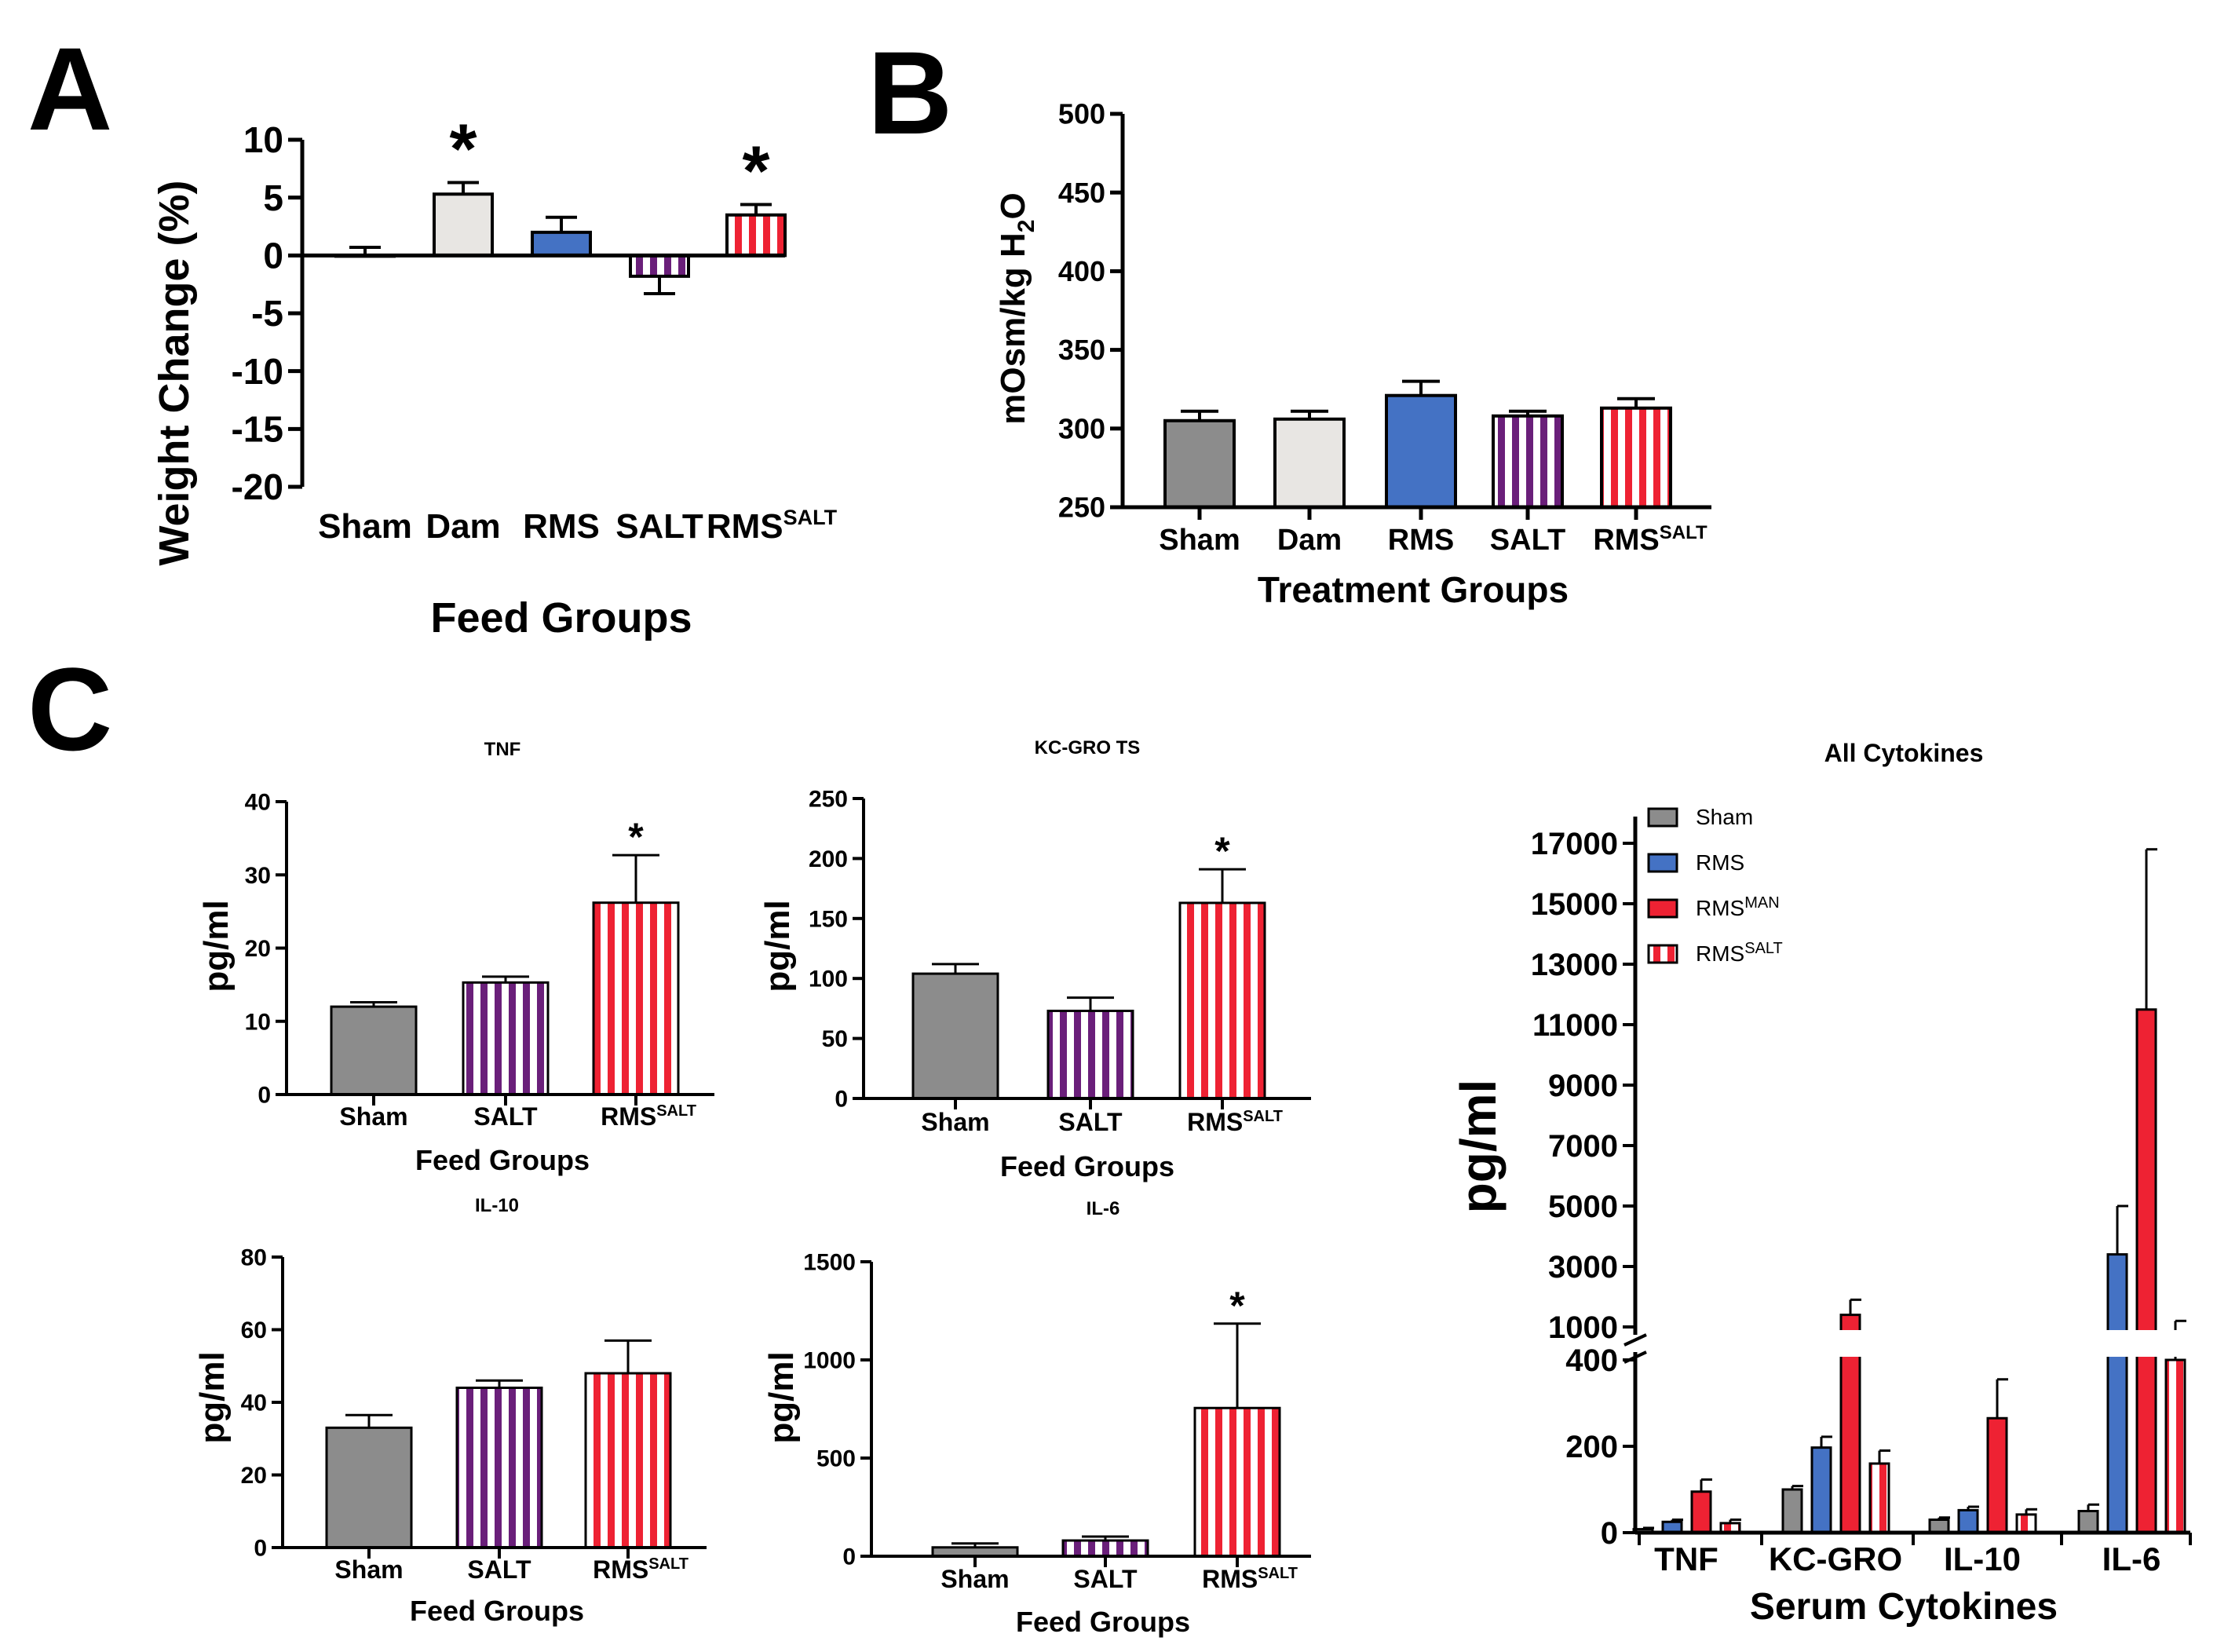  Describe the element at coordinates (1583, 1207) in the screenshot. I see `y-tick-label: 5000` at that location.